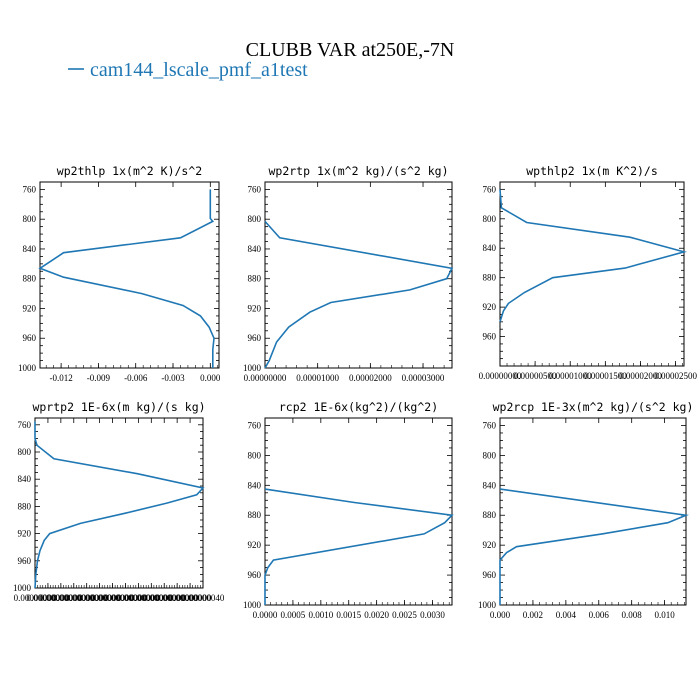 This screenshot has height=700, width=700. Describe the element at coordinates (423, 378) in the screenshot. I see `x-tick-label: 0.00003000` at that location.